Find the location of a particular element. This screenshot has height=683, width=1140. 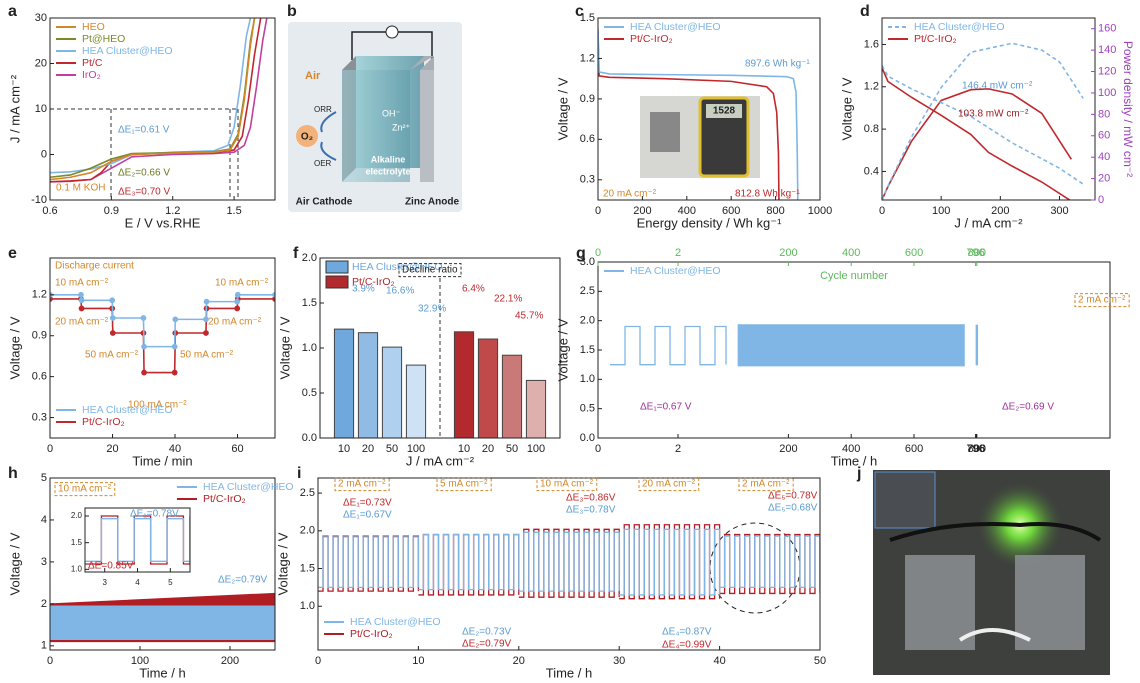

y2-tick-label: 20 is located at coordinates (1104, 178).